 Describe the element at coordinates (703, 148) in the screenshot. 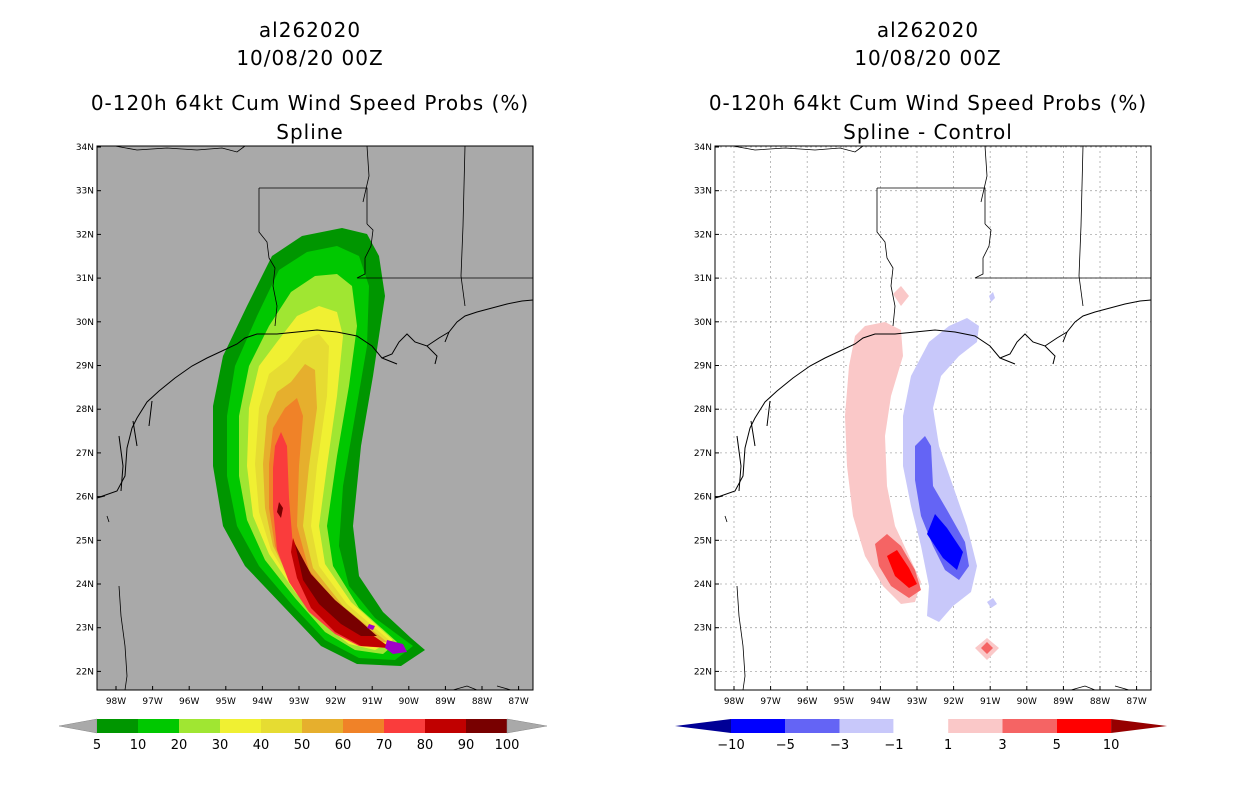

I see `right-lat-label: 34N` at that location.